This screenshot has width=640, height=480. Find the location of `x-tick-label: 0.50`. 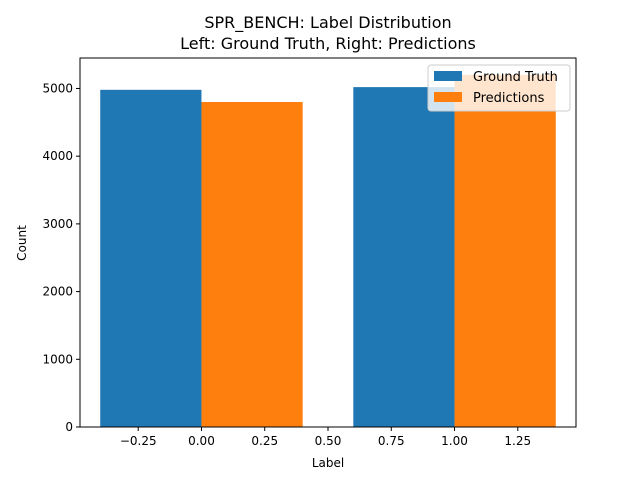

x-tick-label: 0.50 is located at coordinates (328, 441).